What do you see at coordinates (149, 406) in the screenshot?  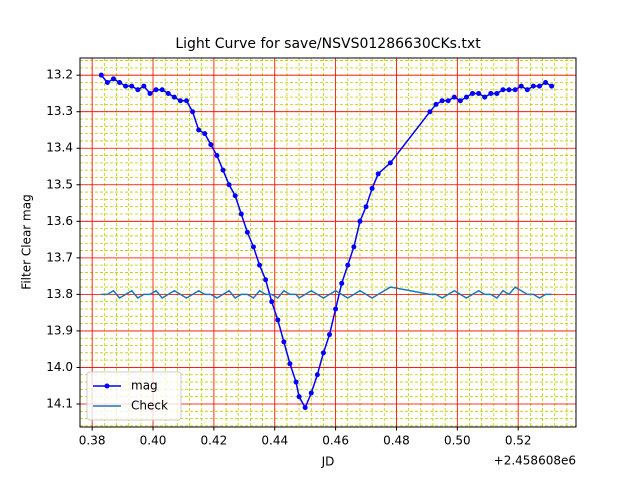 I see `legend-label: Check` at bounding box center [149, 406].